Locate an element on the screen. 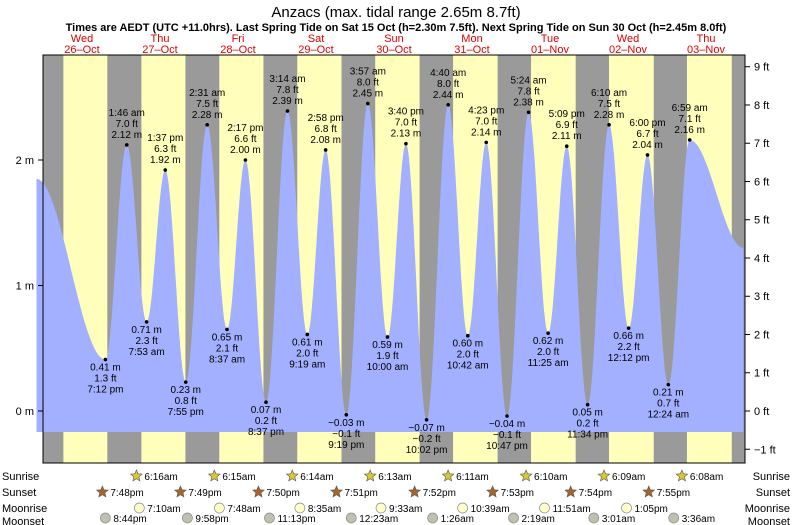 Image resolution: width=793 pixels, height=525 pixels. day-name-label: Fri is located at coordinates (238, 39).